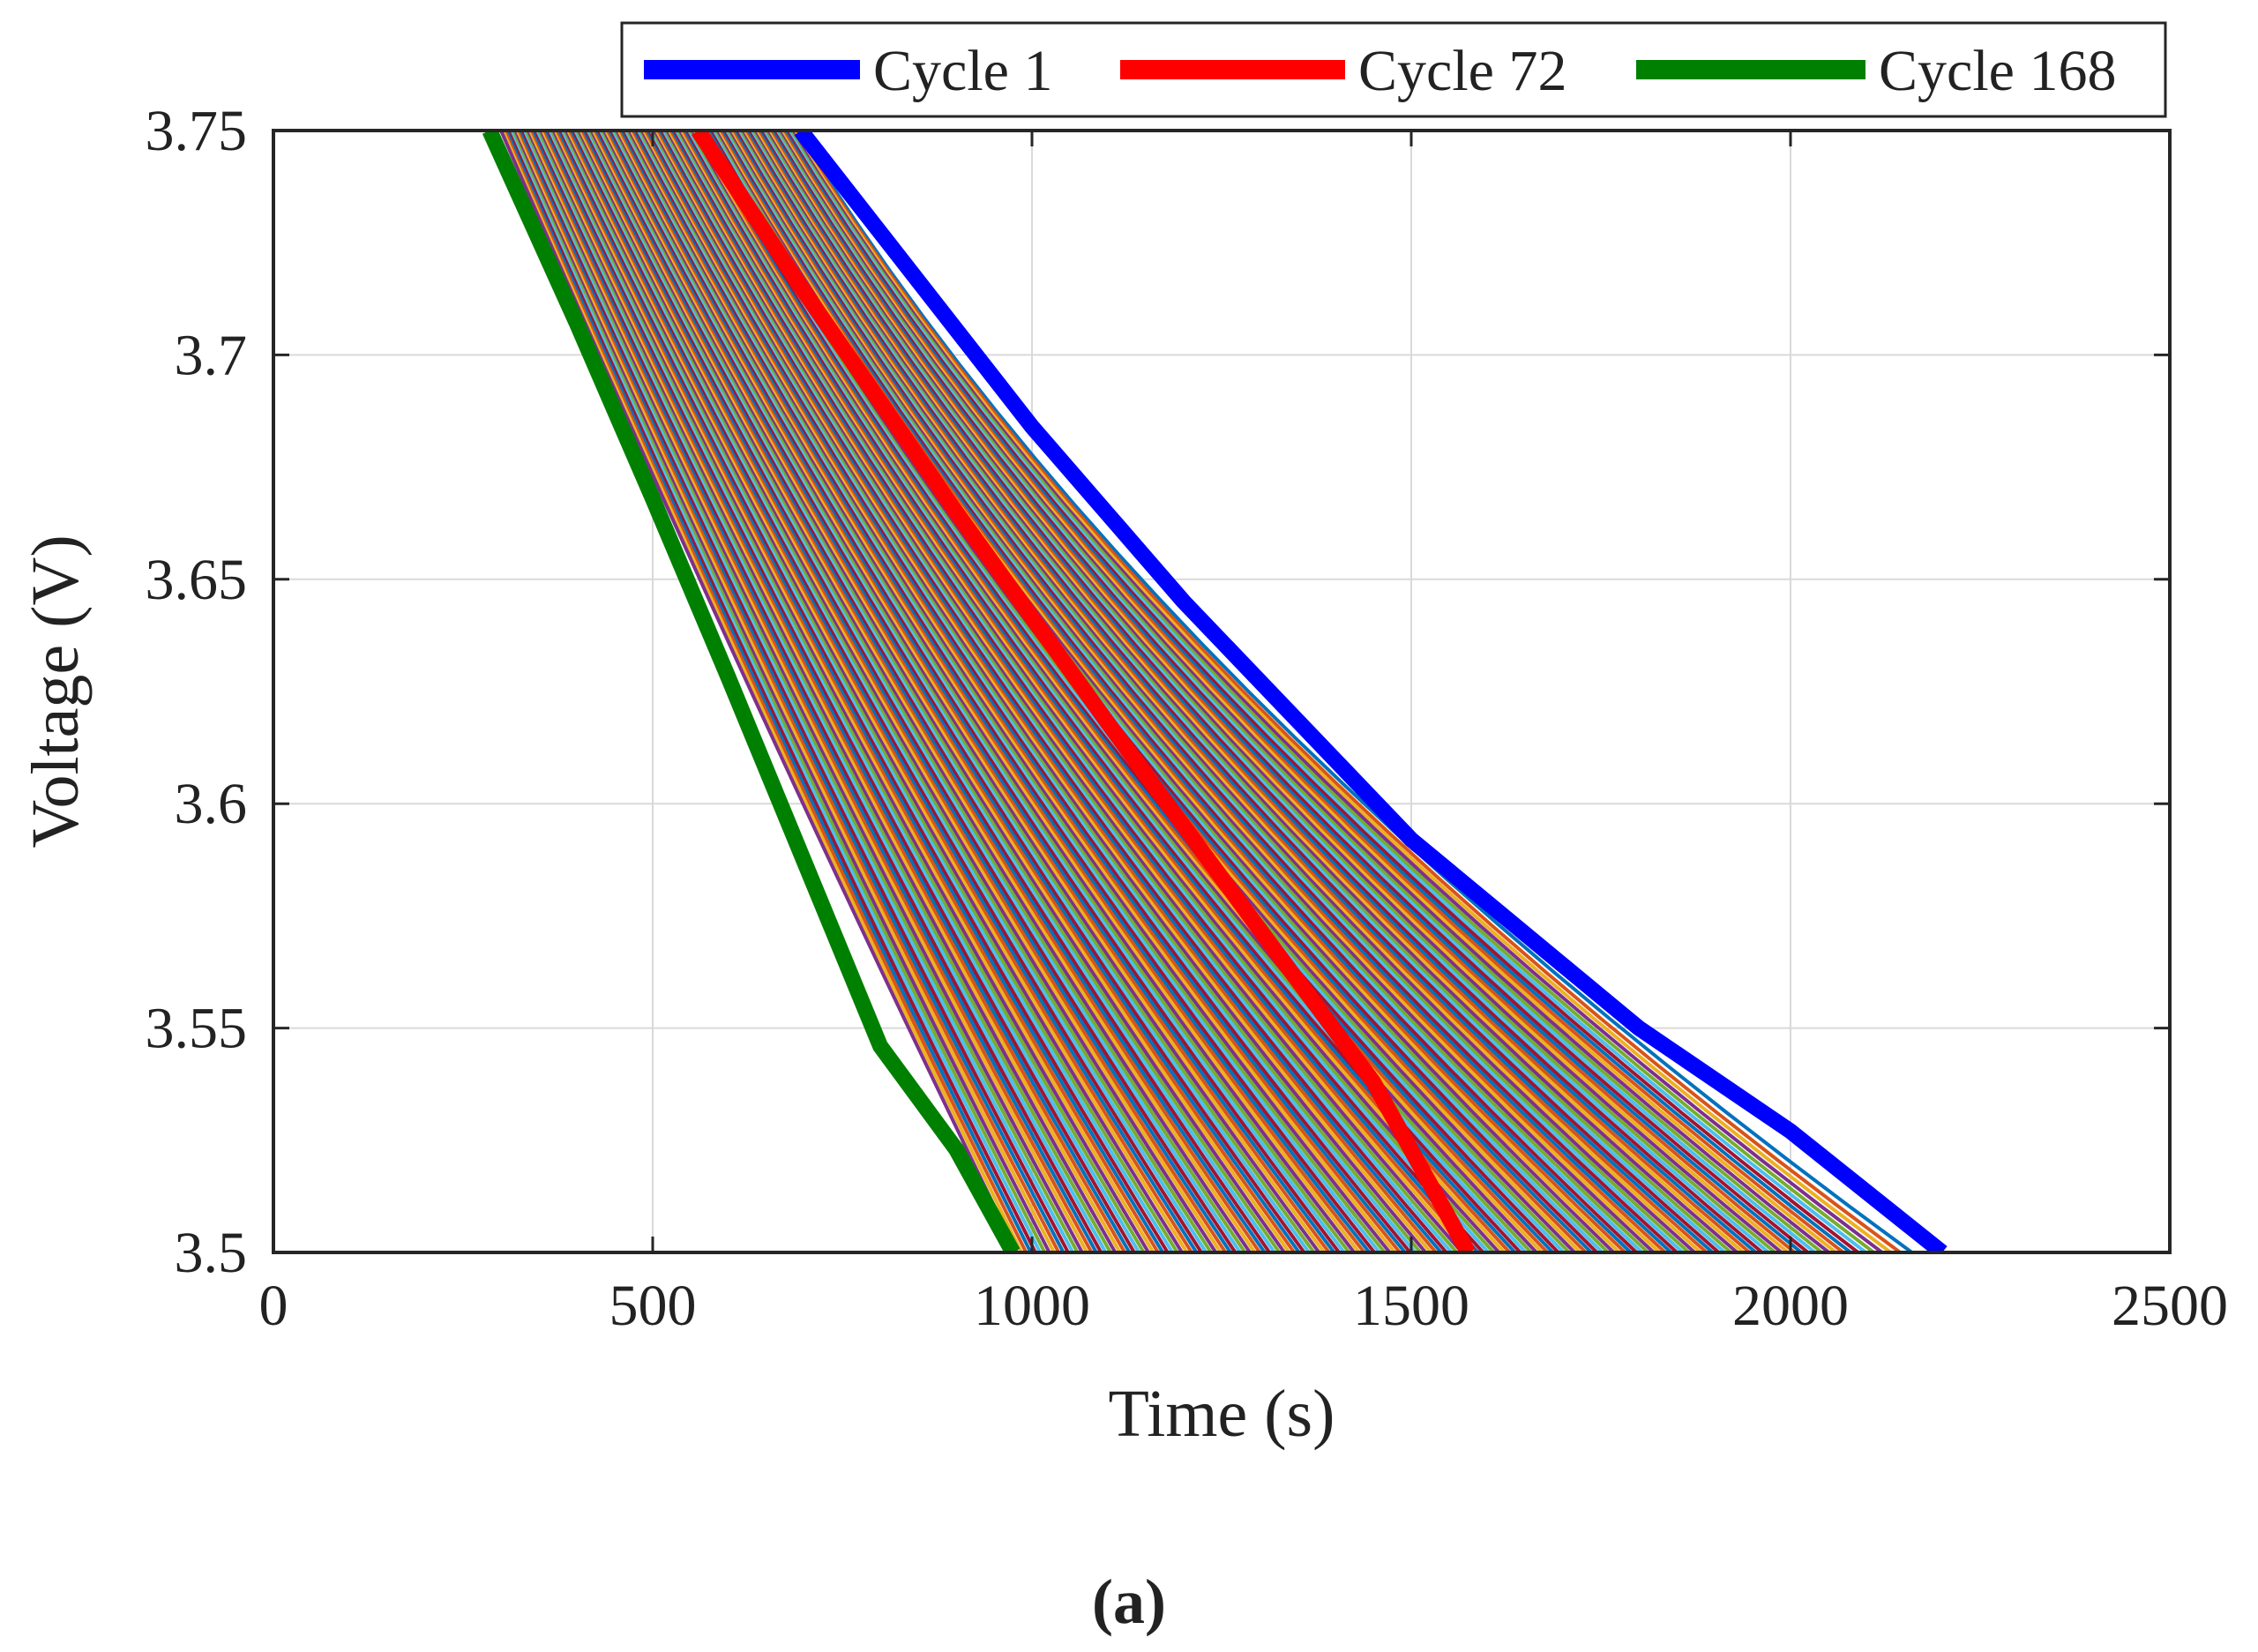  What do you see at coordinates (212, 804) in the screenshot?
I see `y-tick-label: 3.6` at bounding box center [212, 804].